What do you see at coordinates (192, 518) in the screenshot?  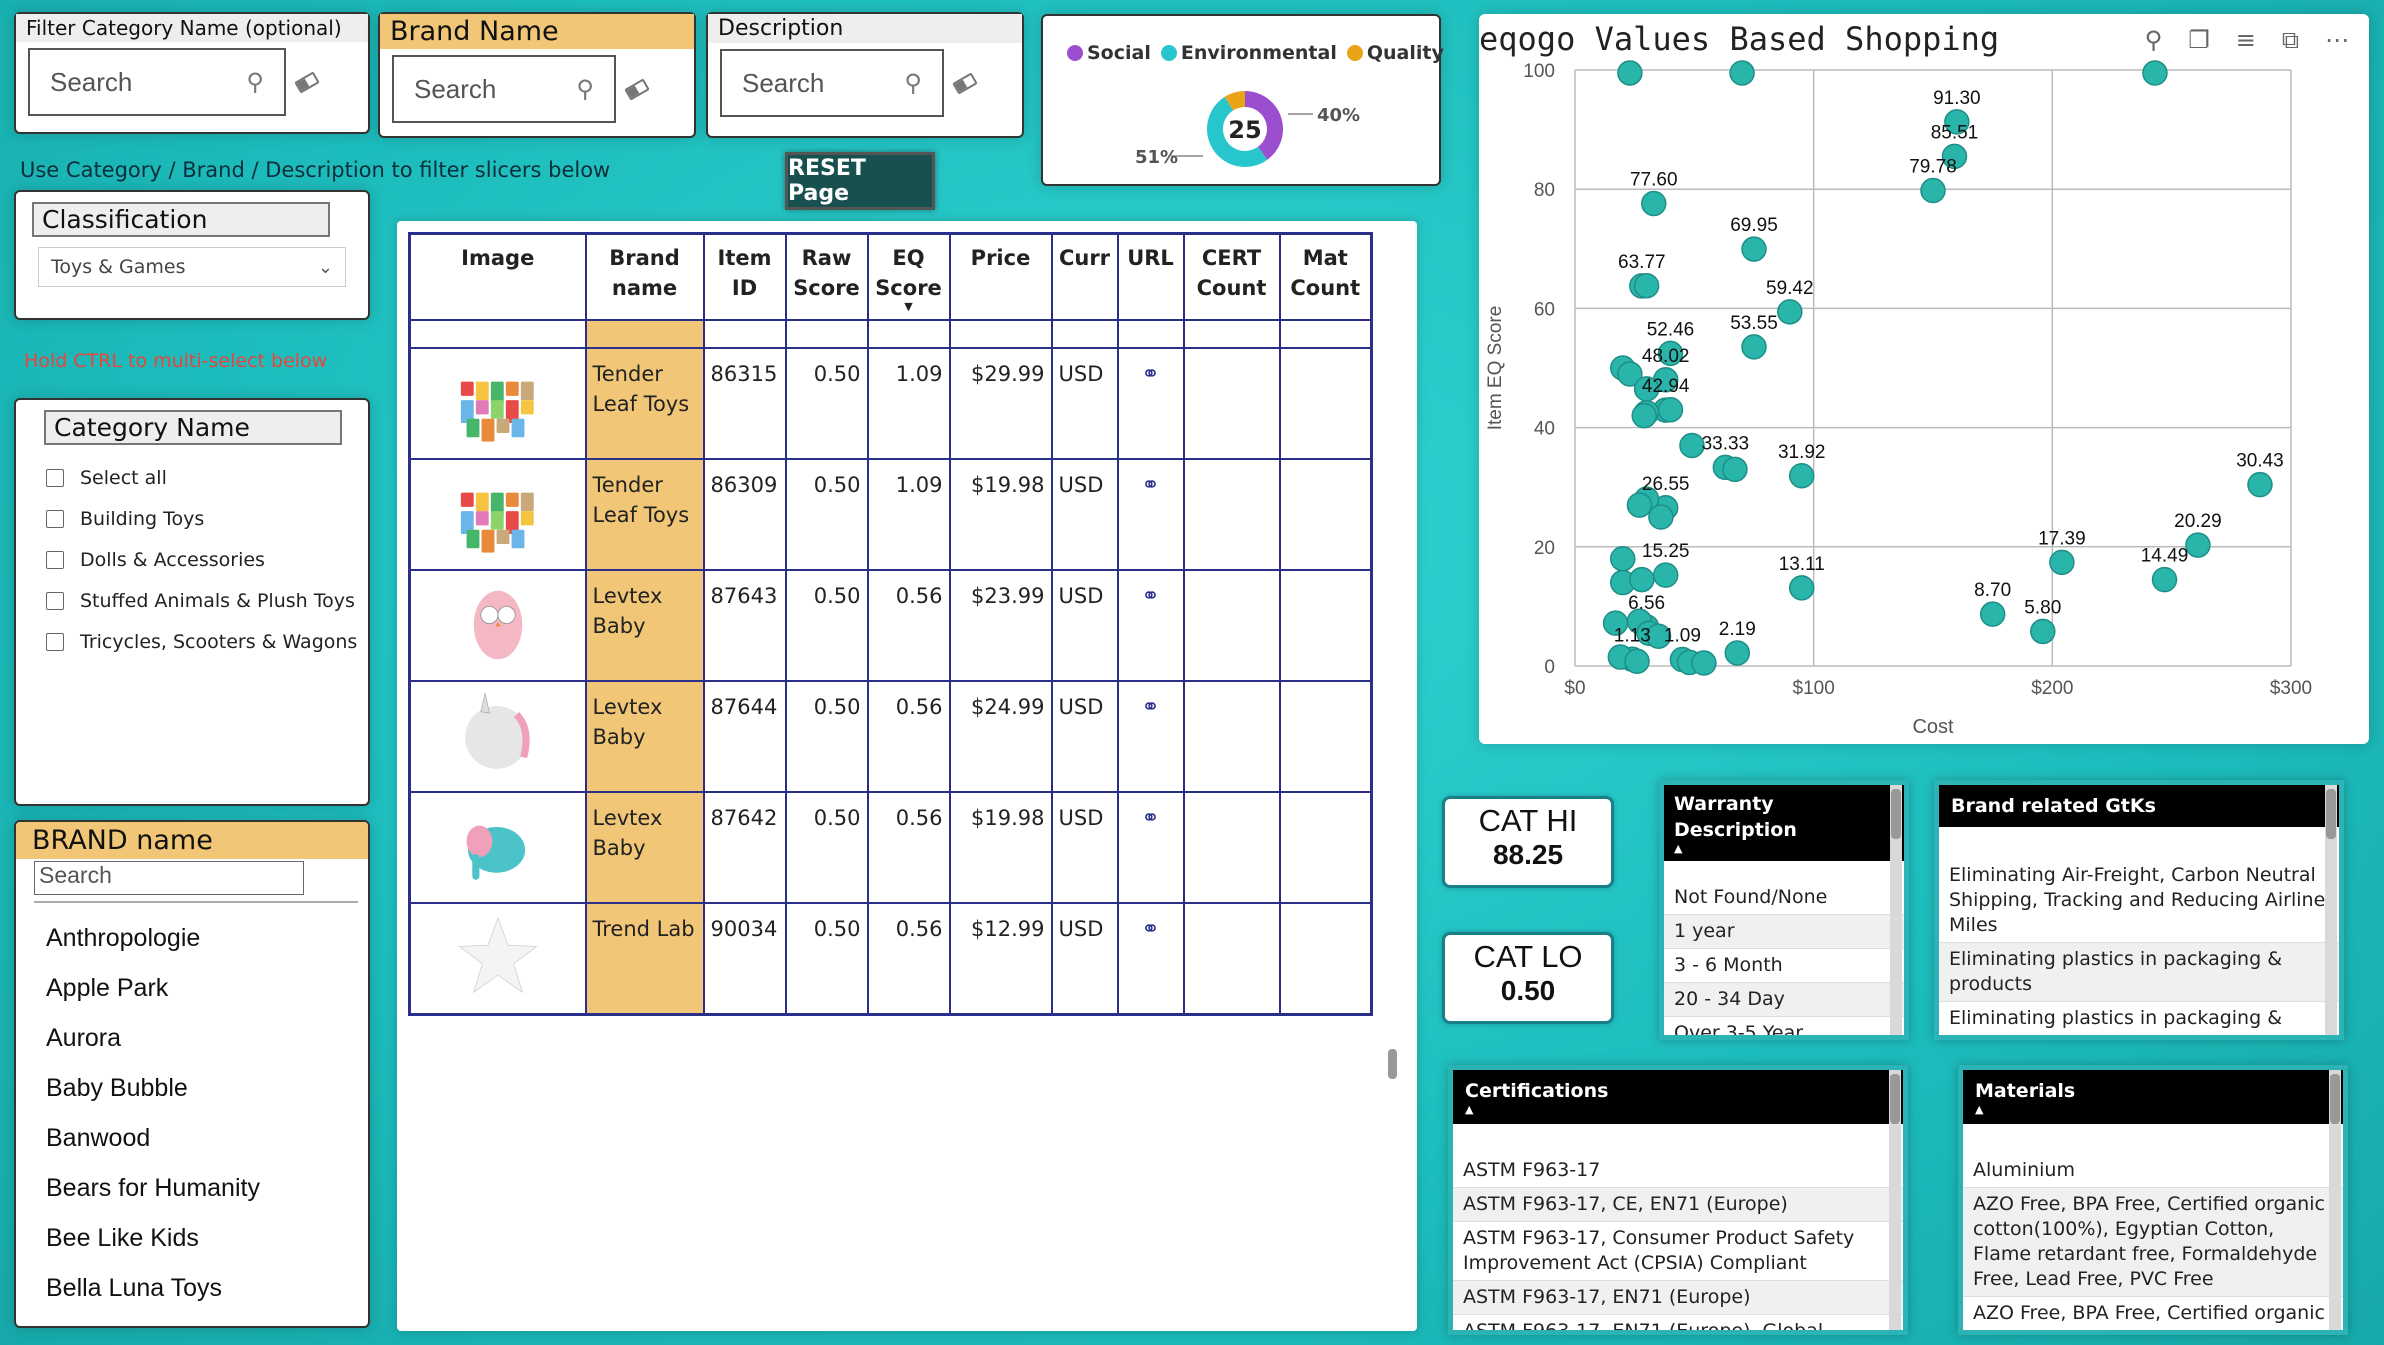 I see `category-option: Building Toys` at bounding box center [192, 518].